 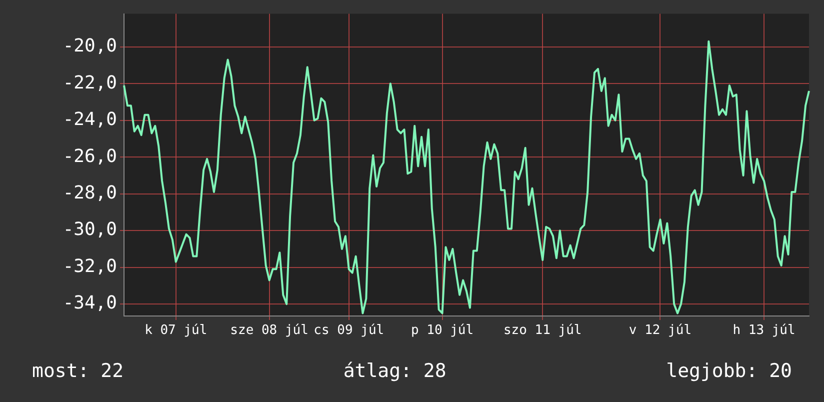 I want to click on y-tick-label: -28,0, so click(x=89, y=193).